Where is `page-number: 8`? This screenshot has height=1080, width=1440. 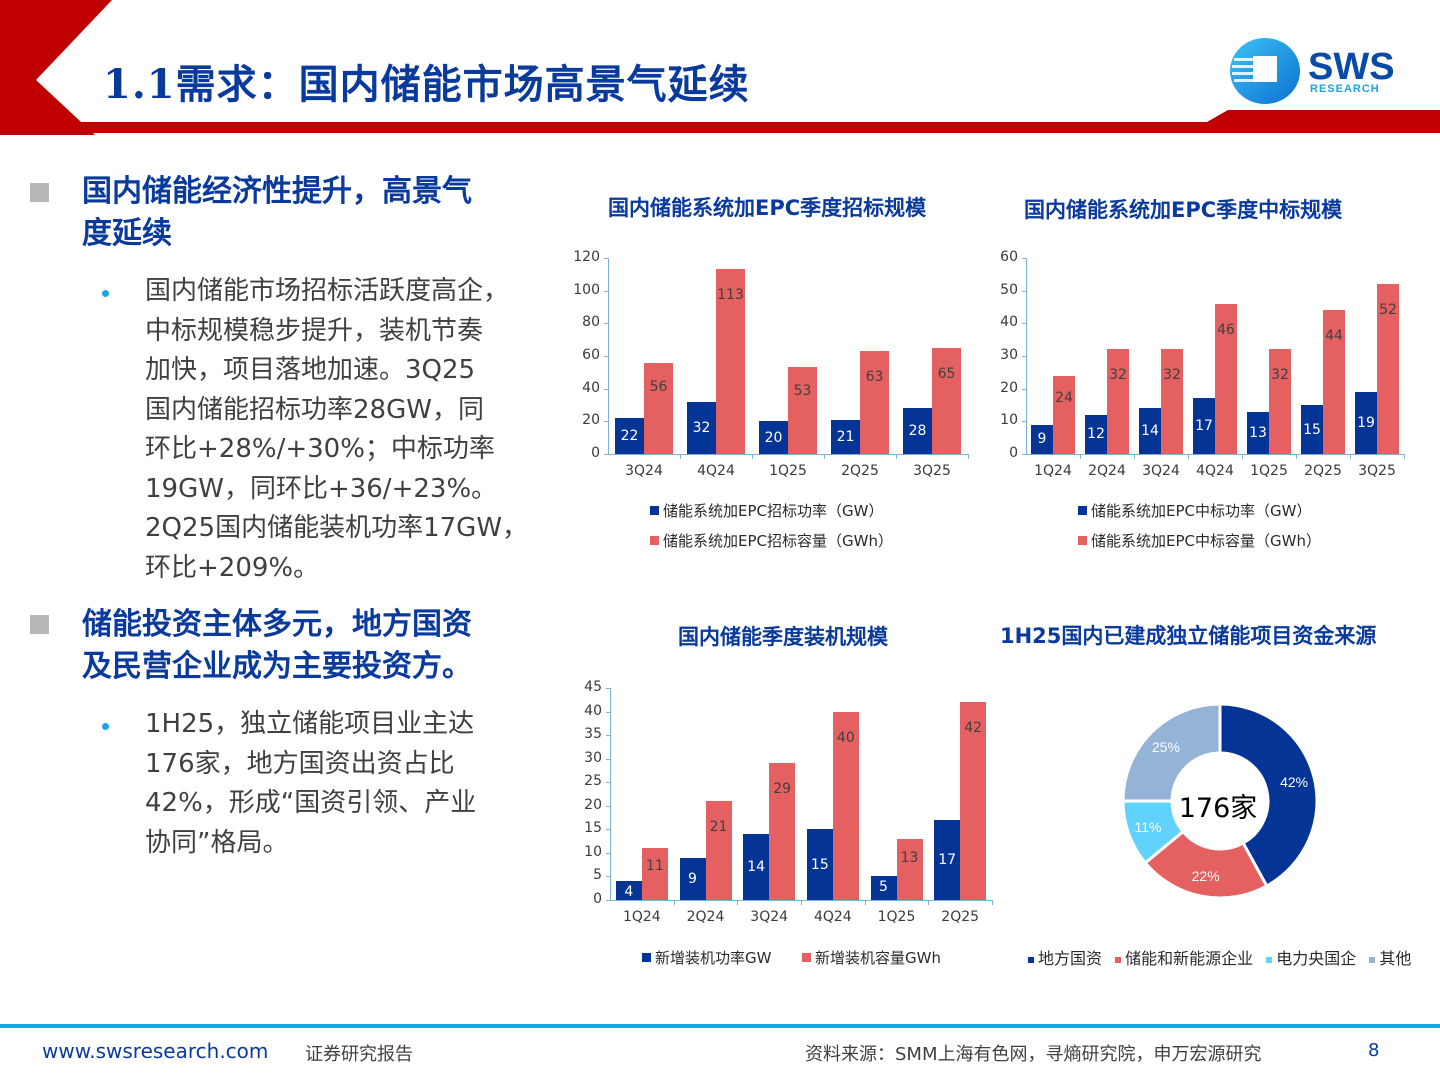
page-number: 8 is located at coordinates (1374, 1050).